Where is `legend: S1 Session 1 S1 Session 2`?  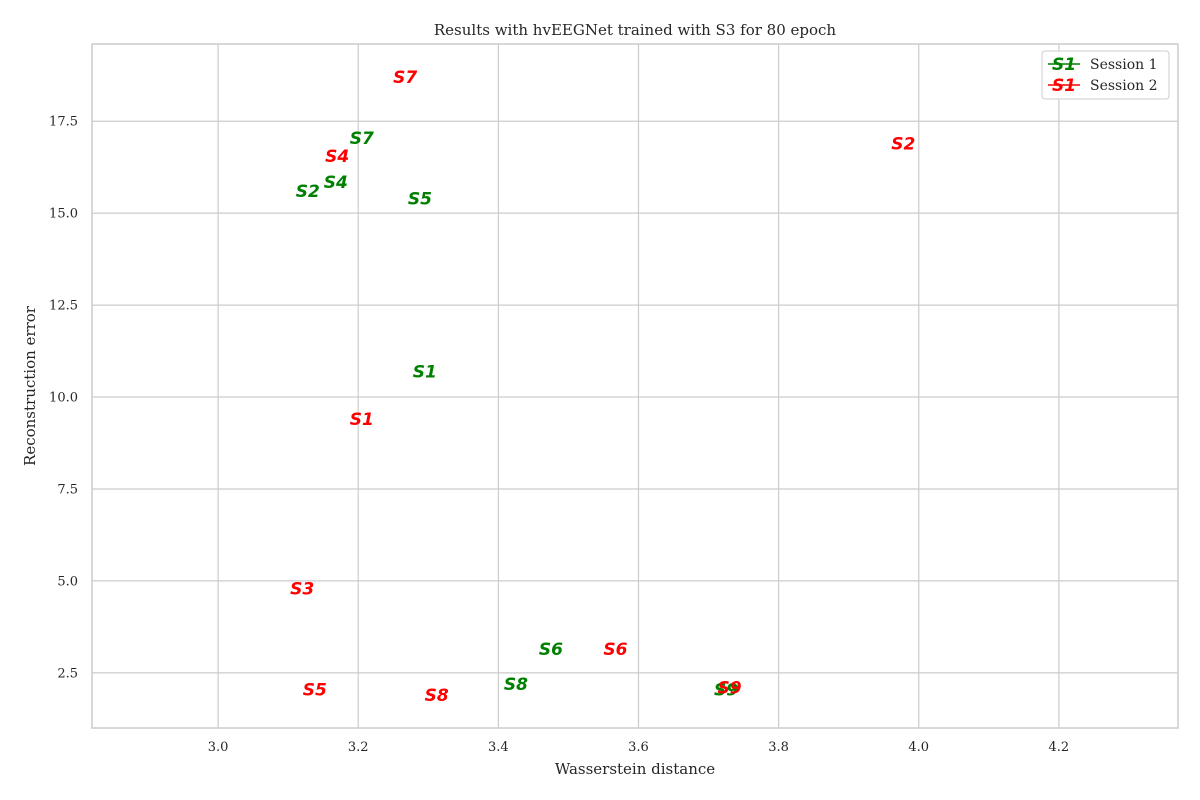 legend: S1 Session 1 S1 Session 2 is located at coordinates (1105, 75).